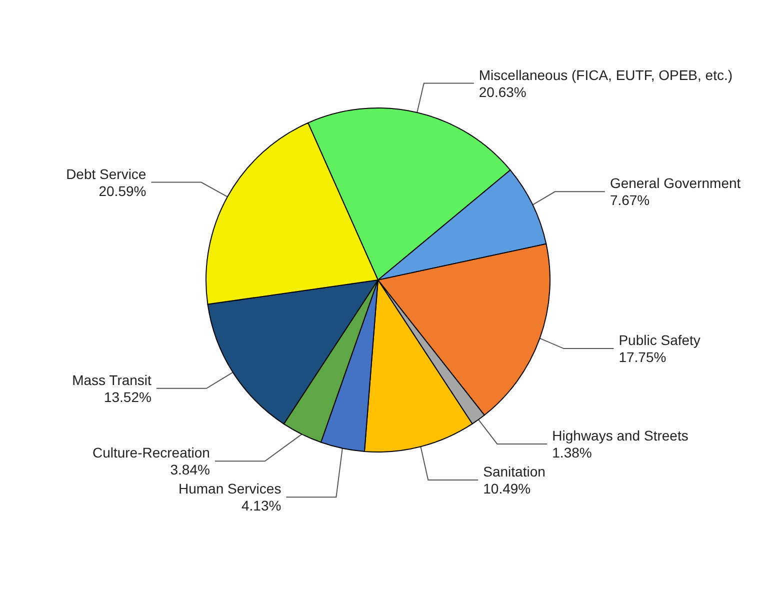  I want to click on slice-label: Human Services, so click(230, 488).